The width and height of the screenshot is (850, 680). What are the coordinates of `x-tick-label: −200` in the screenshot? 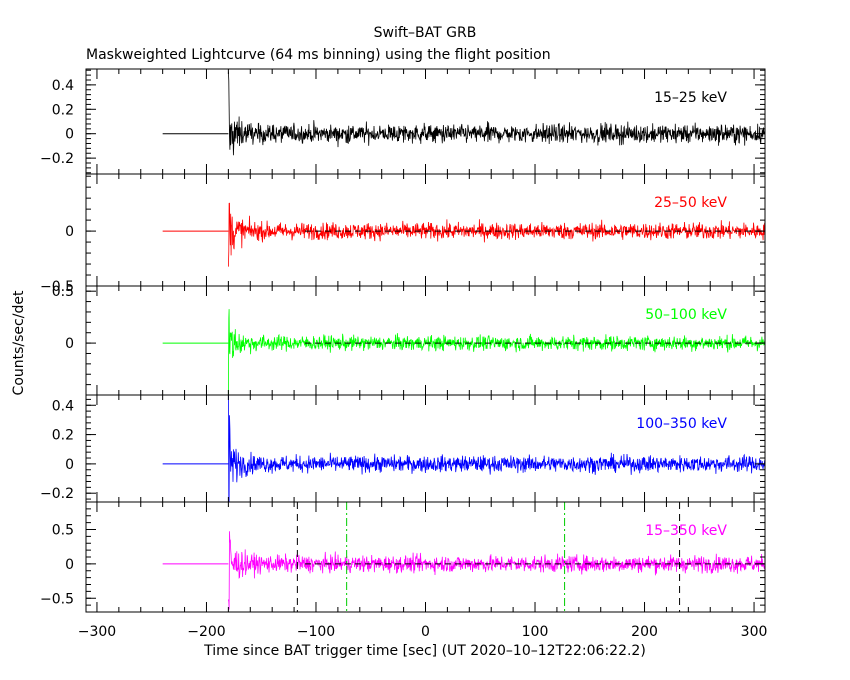 It's located at (206, 632).